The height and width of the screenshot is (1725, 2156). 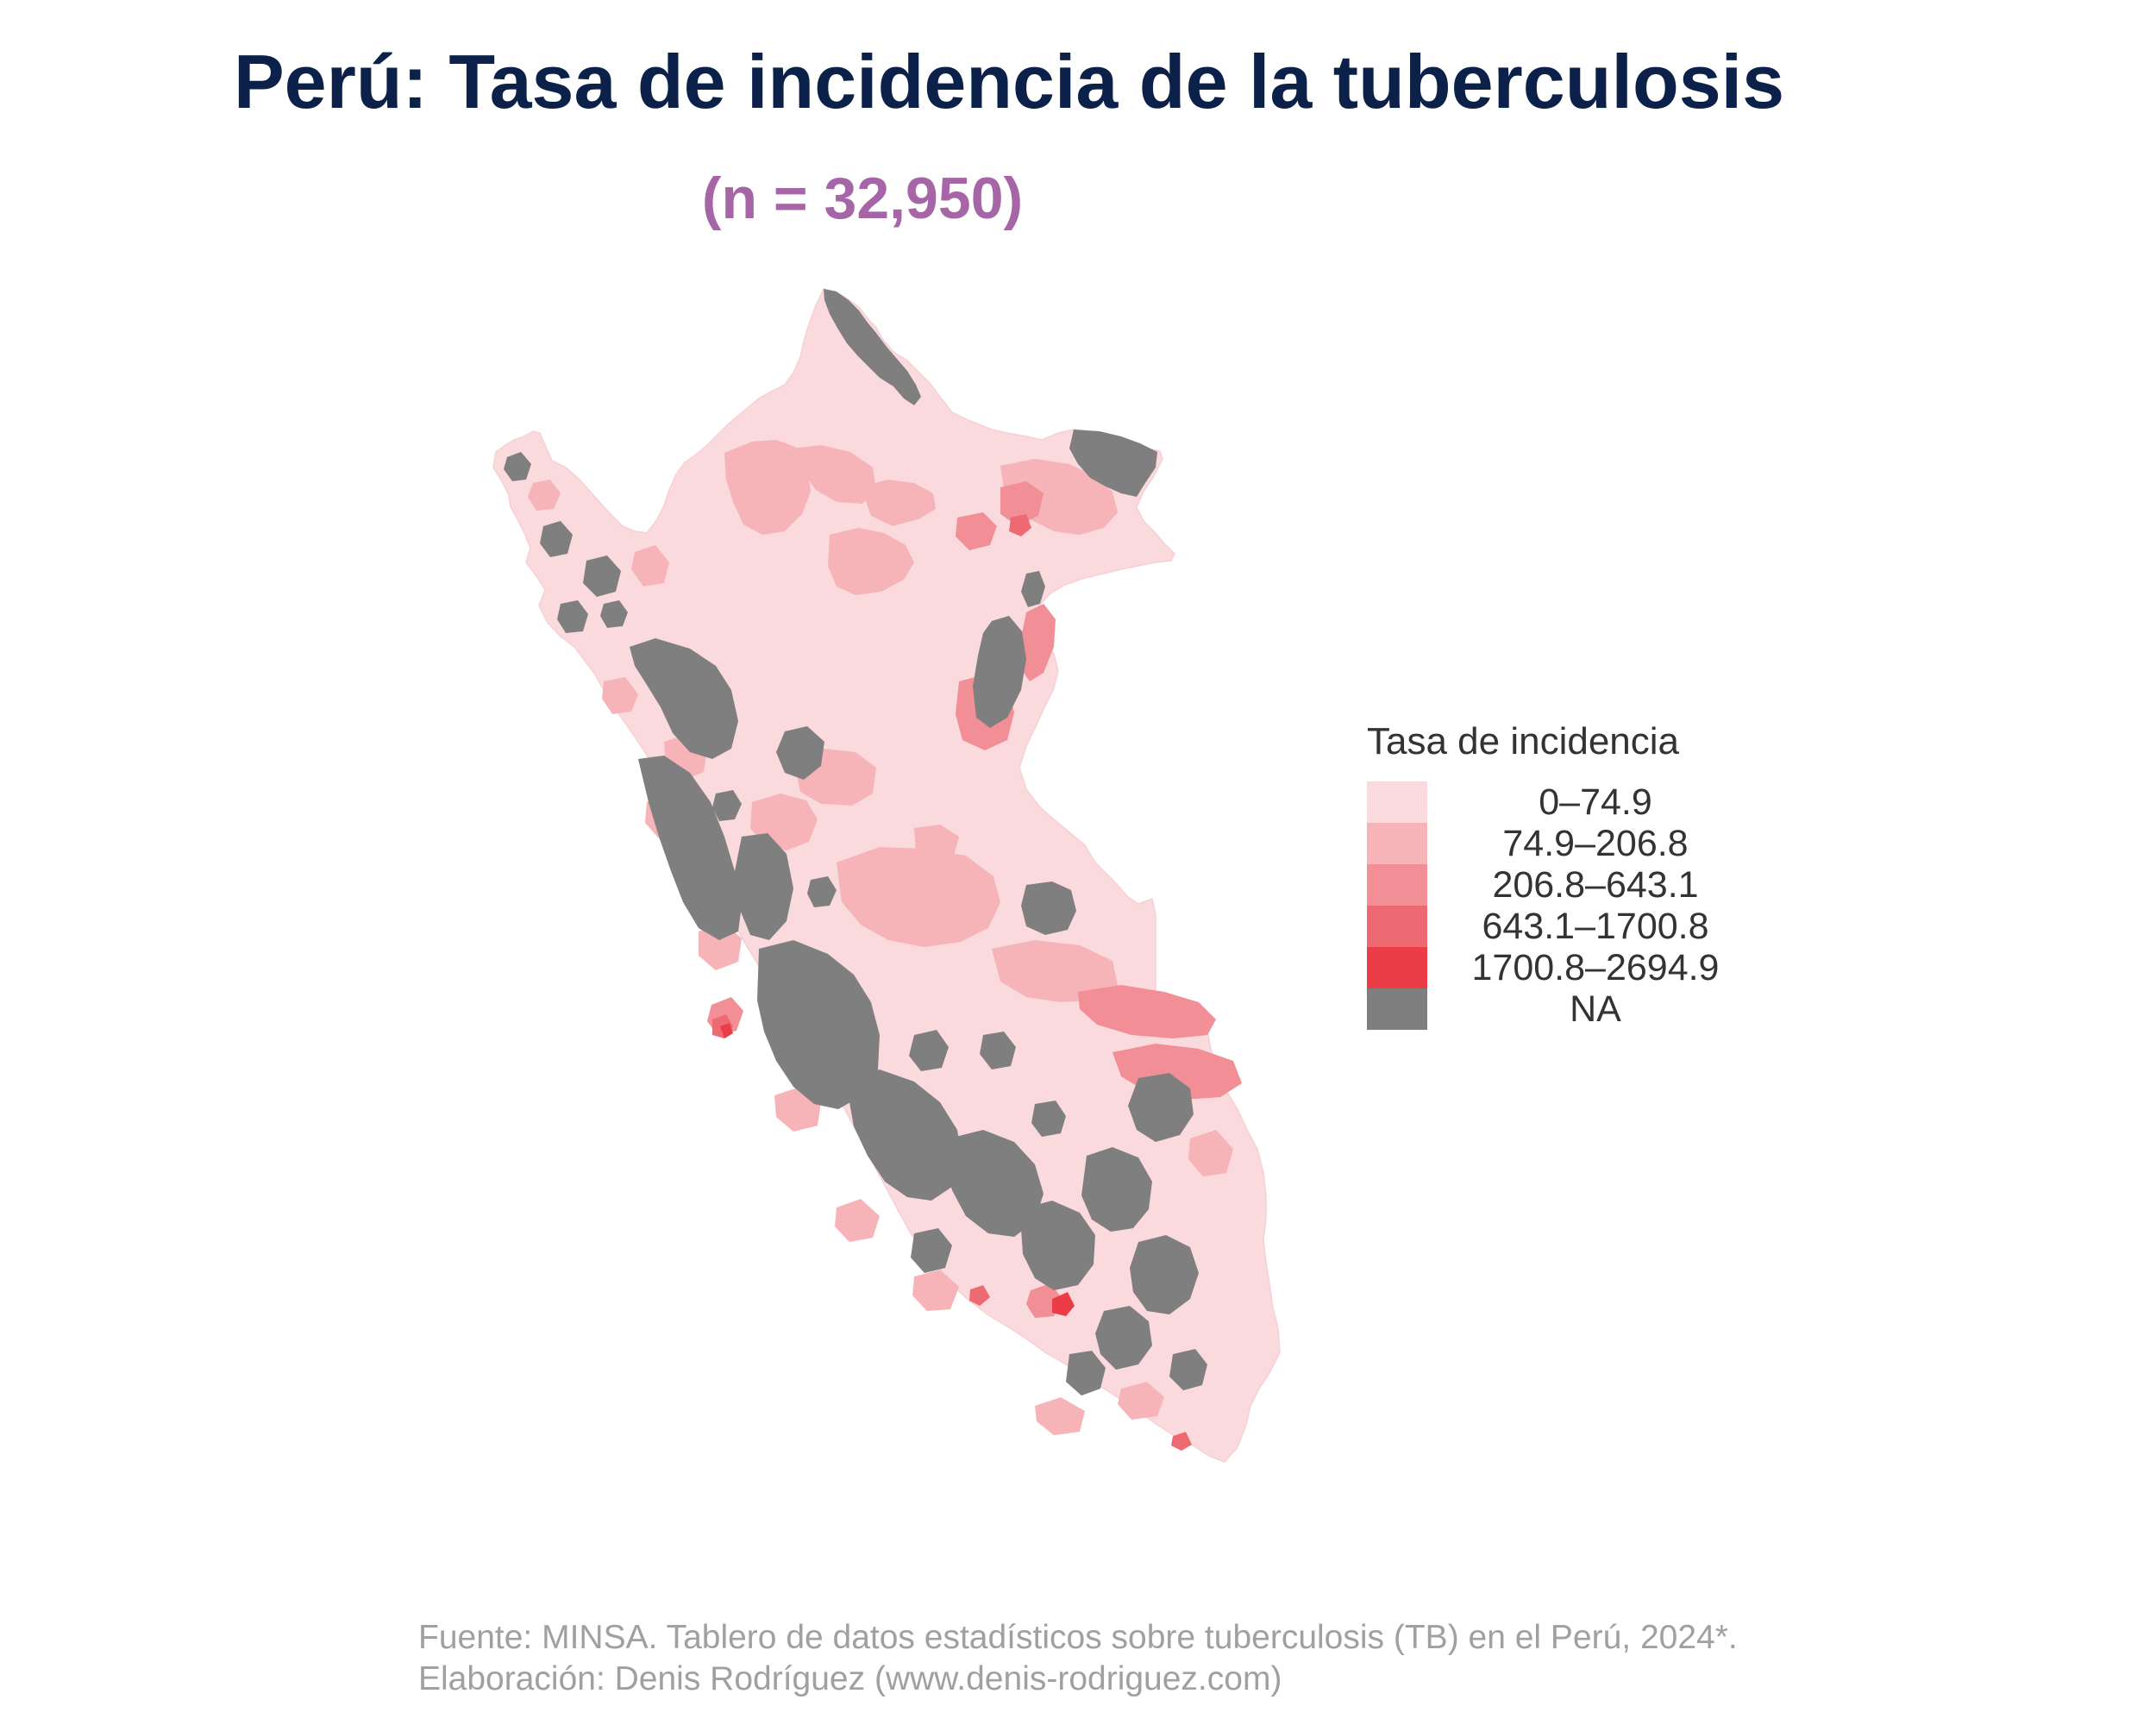 What do you see at coordinates (1595, 885) in the screenshot?
I see `legend-label: 206.8–643.1` at bounding box center [1595, 885].